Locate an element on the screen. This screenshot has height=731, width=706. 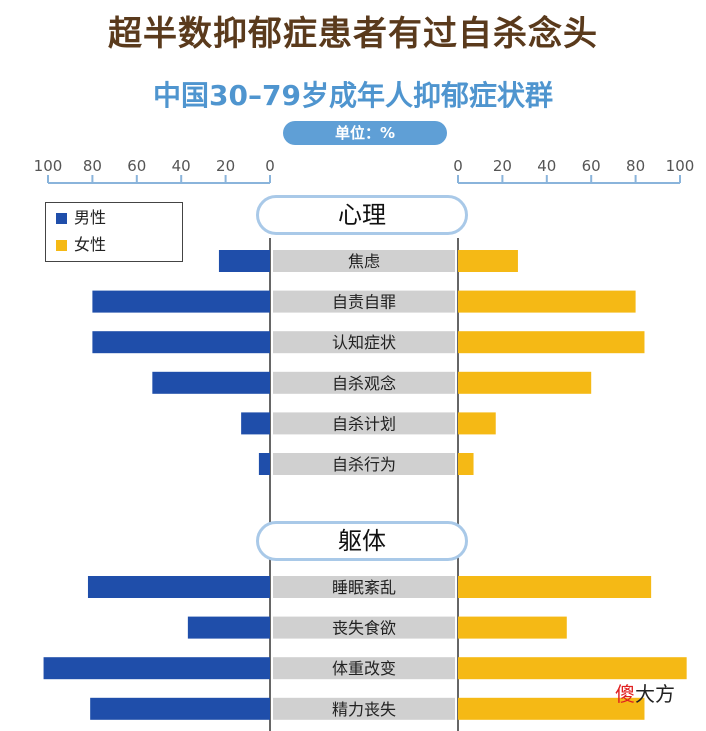
category-label: 丧失食欲 is located at coordinates (364, 628).